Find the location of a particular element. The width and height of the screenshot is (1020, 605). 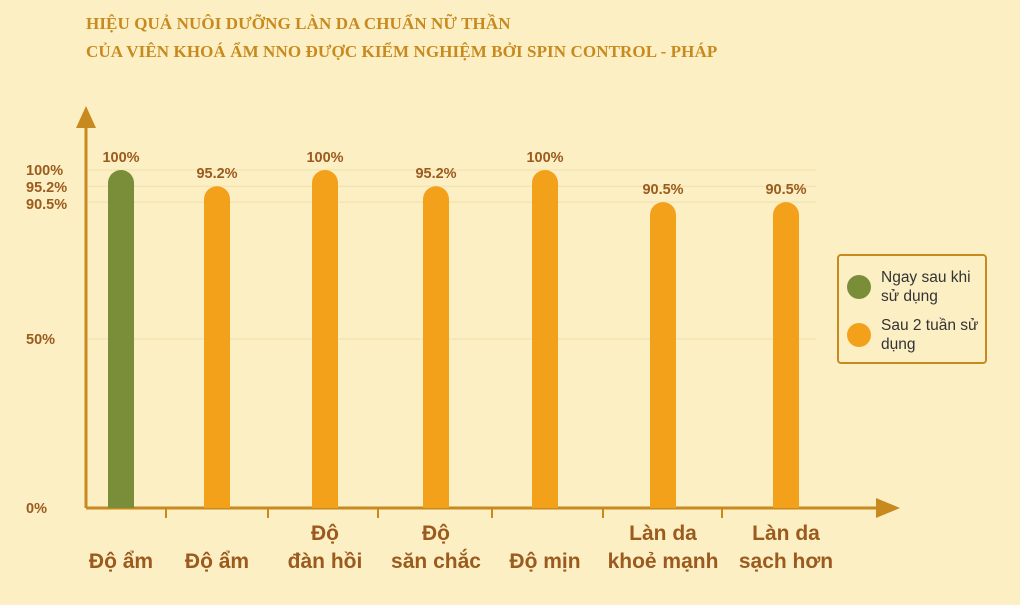

y-tick-label: 100% is located at coordinates (44, 171).